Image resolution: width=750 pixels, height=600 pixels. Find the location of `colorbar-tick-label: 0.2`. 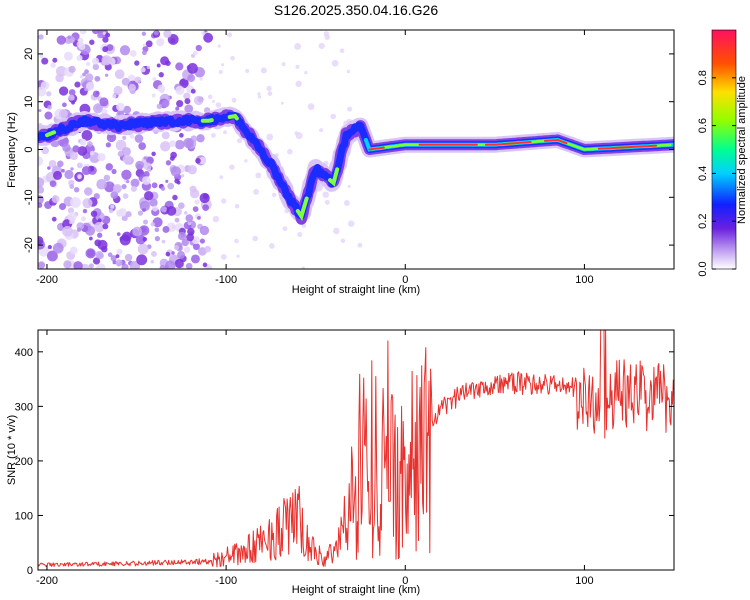

colorbar-tick-label: 0.2 is located at coordinates (703, 221).